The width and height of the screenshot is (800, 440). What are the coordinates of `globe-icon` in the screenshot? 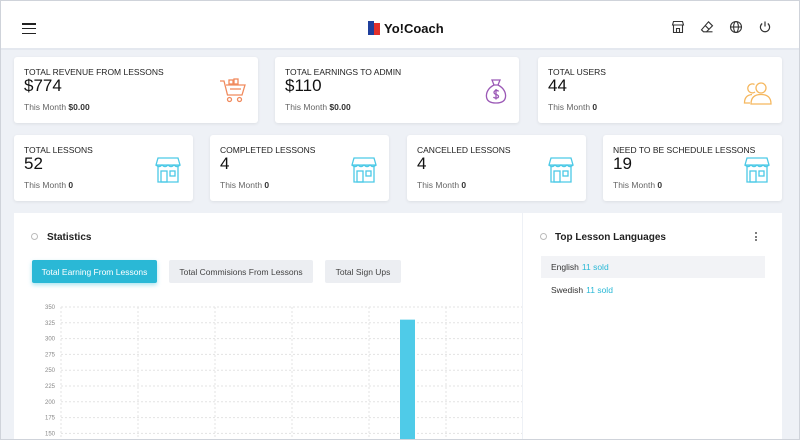 It's located at (736, 27).